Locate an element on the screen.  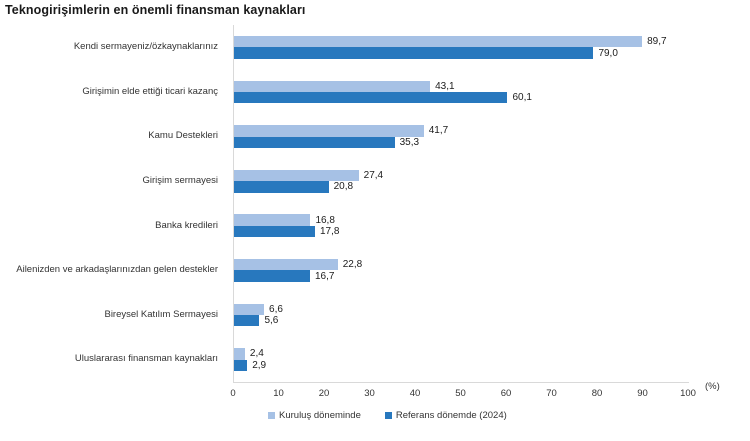
value-label: 17,8 is located at coordinates (329, 231).